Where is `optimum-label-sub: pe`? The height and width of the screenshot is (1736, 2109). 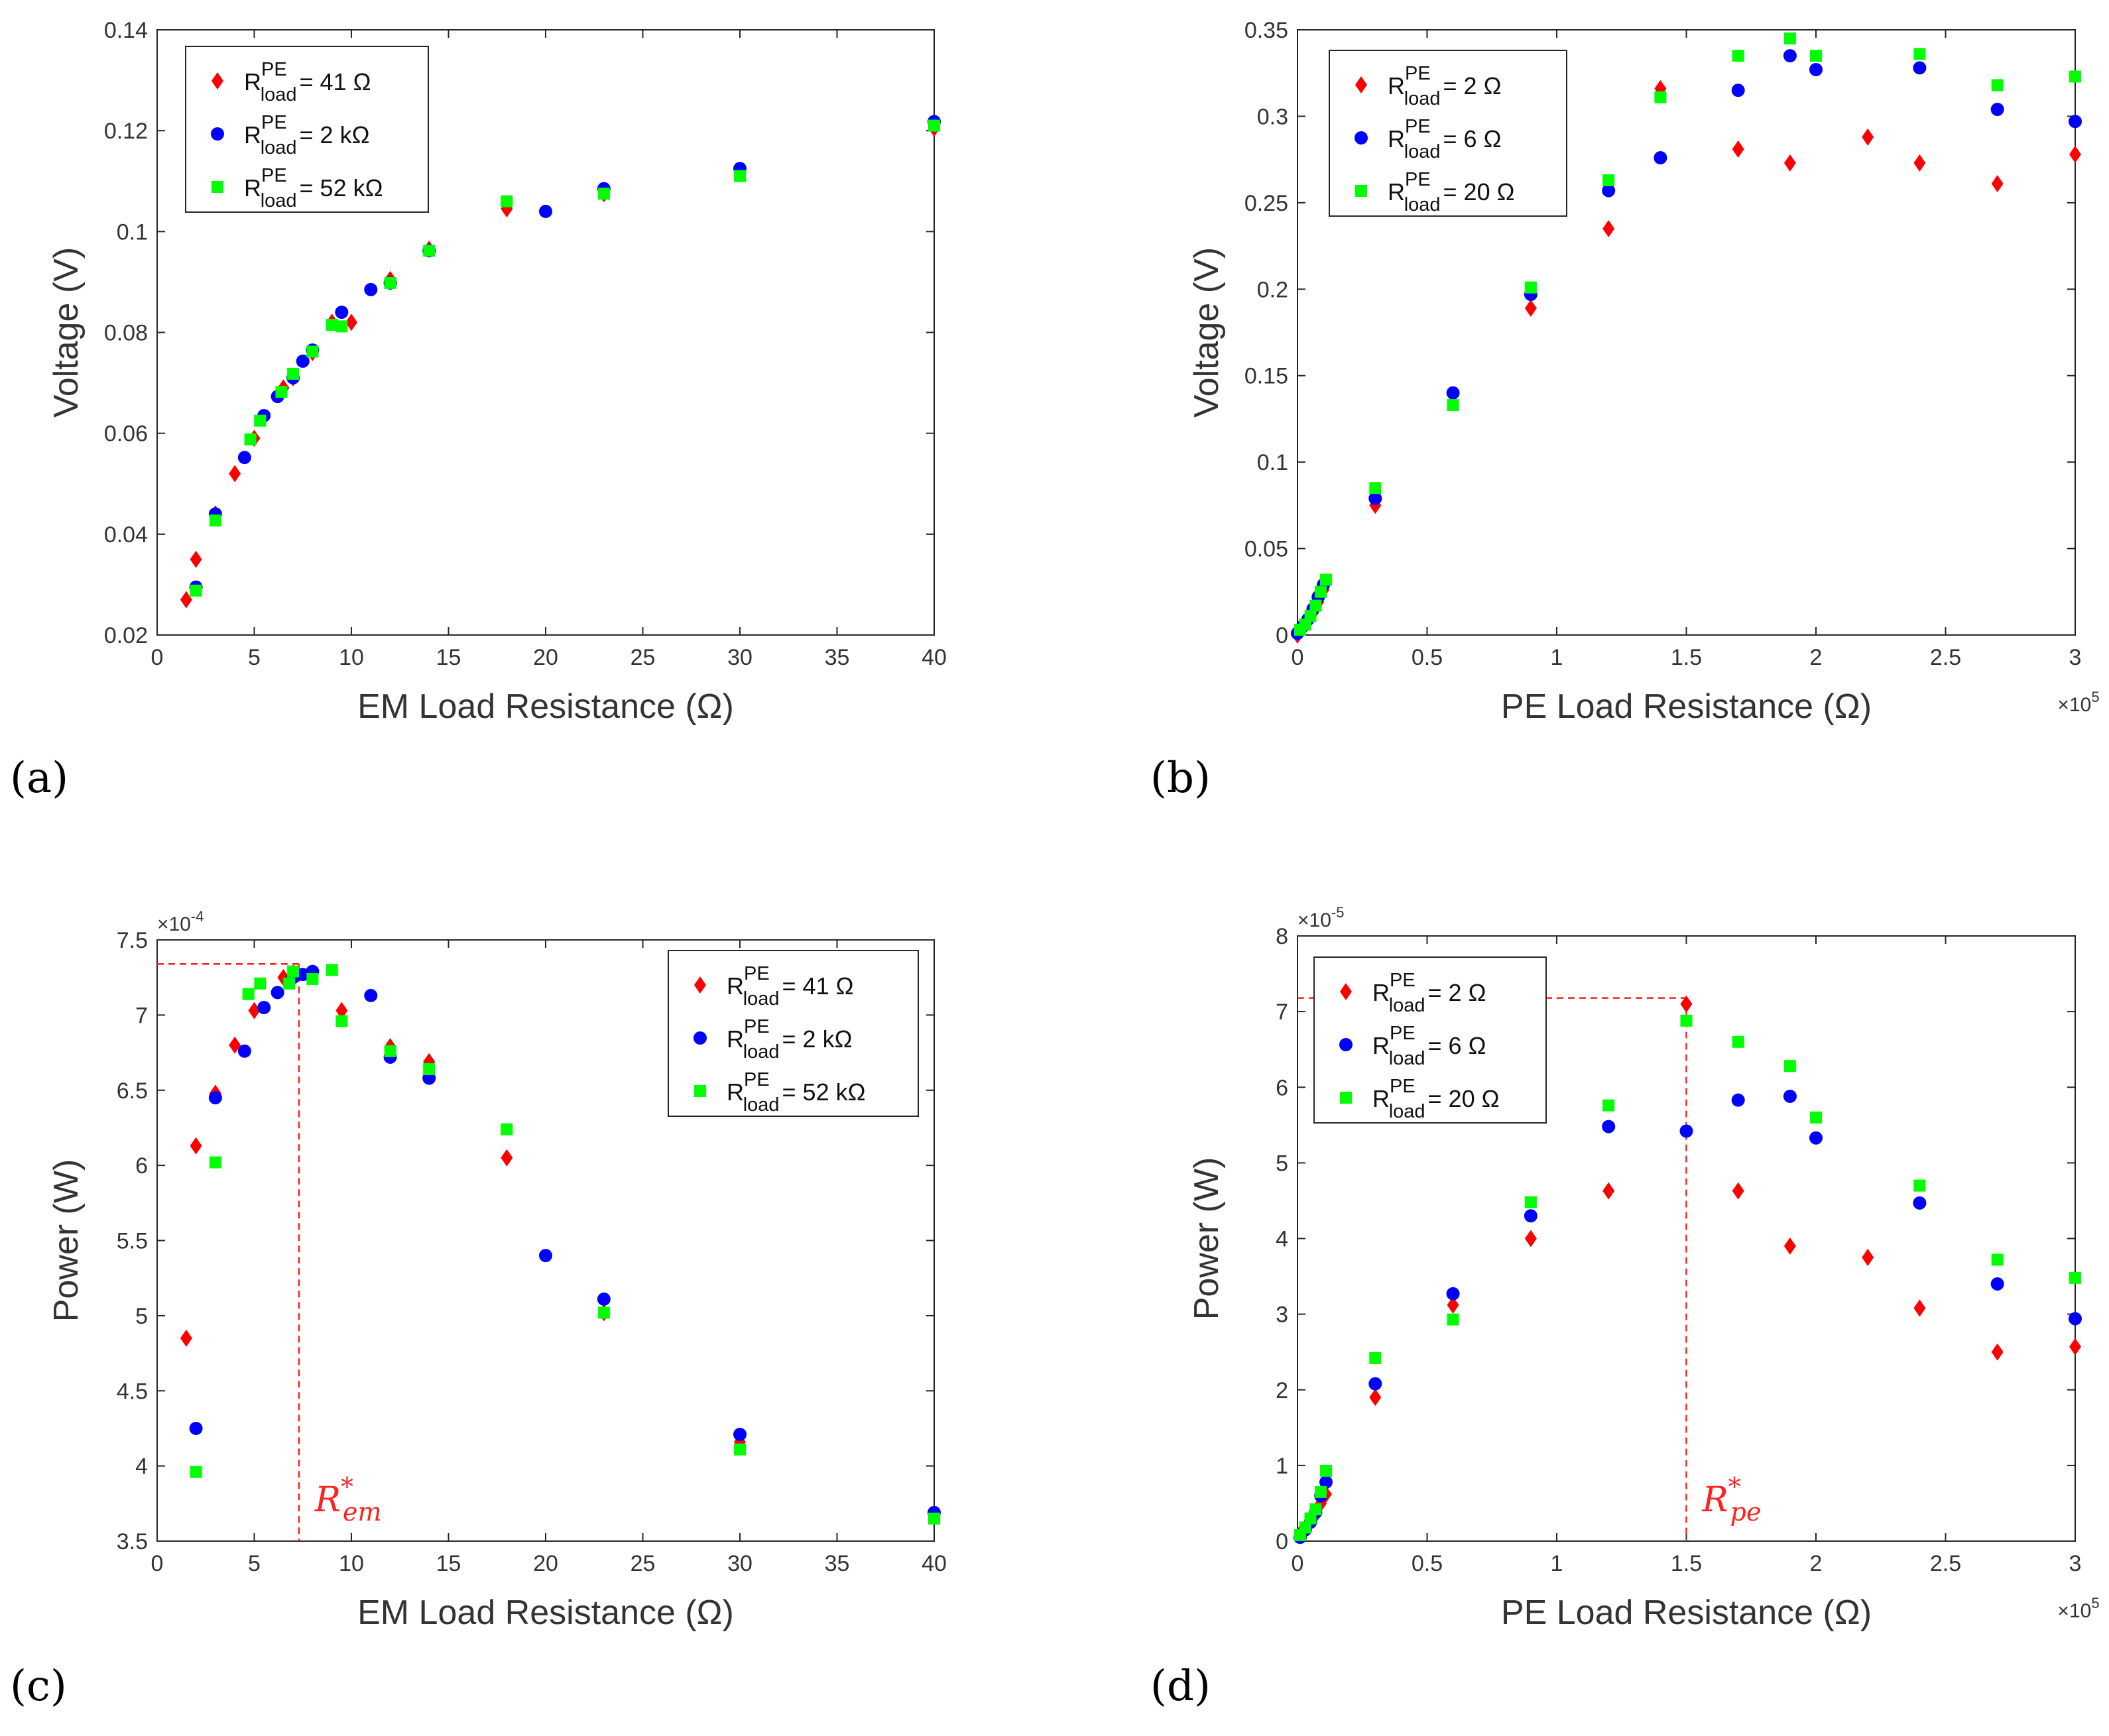
optimum-label-sub: pe is located at coordinates (1746, 1512).